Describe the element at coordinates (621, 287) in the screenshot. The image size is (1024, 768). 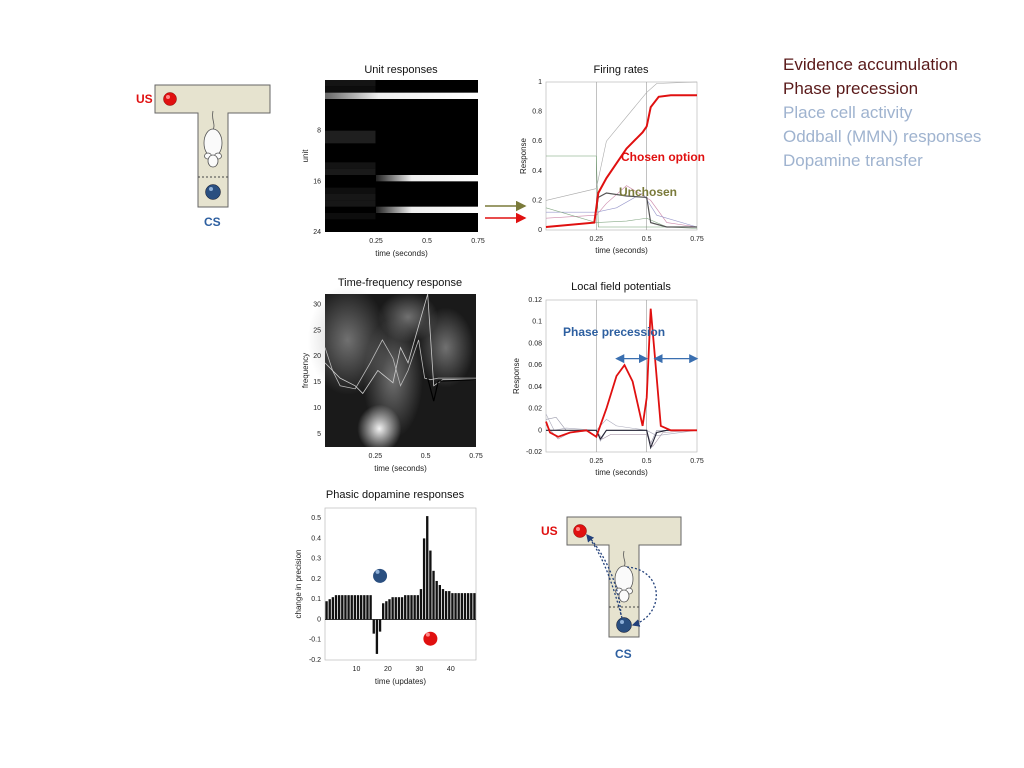
I see `lfp-title: Local field potentials` at that location.